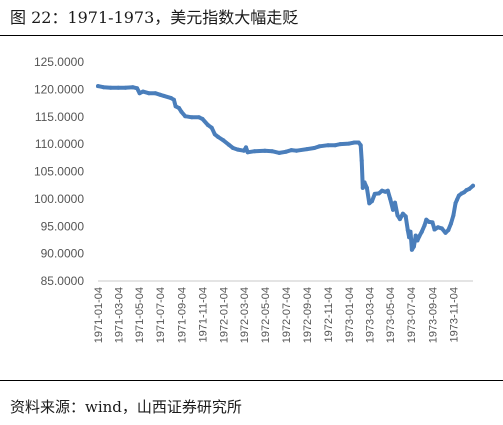  I want to click on x-tick-label: 1971-05-04, so click(140, 315).